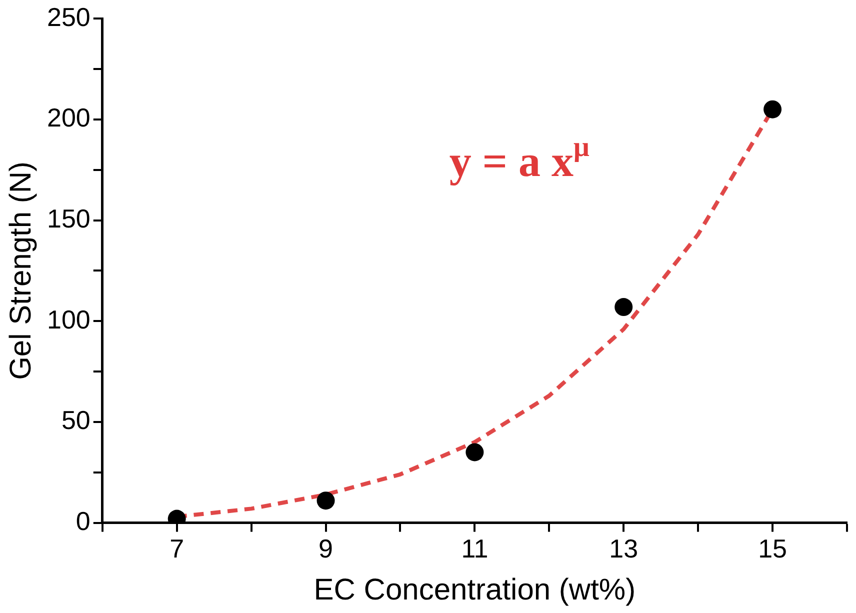 The height and width of the screenshot is (613, 856). What do you see at coordinates (21, 270) in the screenshot?
I see `y-axis-title: Gel Strength (N)` at bounding box center [21, 270].